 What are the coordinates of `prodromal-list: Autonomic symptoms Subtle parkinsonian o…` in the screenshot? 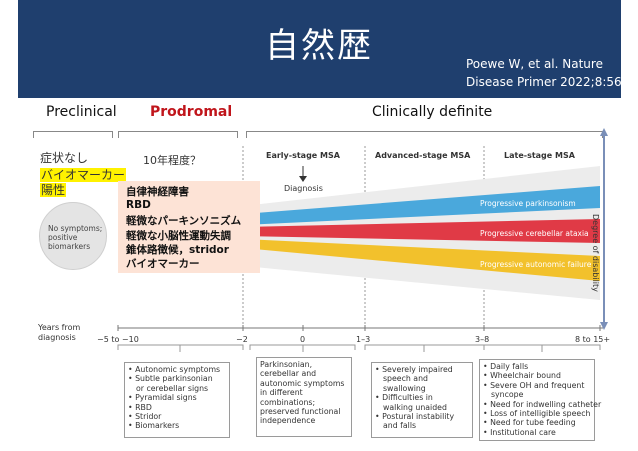 It's located at (177, 400).